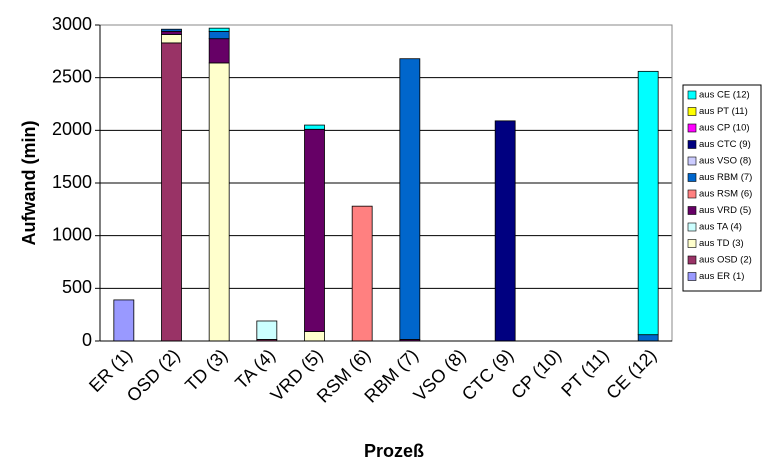 This screenshot has width=770, height=476. What do you see at coordinates (487, 374) in the screenshot?
I see `x-tick-label: CTC (9)` at bounding box center [487, 374].